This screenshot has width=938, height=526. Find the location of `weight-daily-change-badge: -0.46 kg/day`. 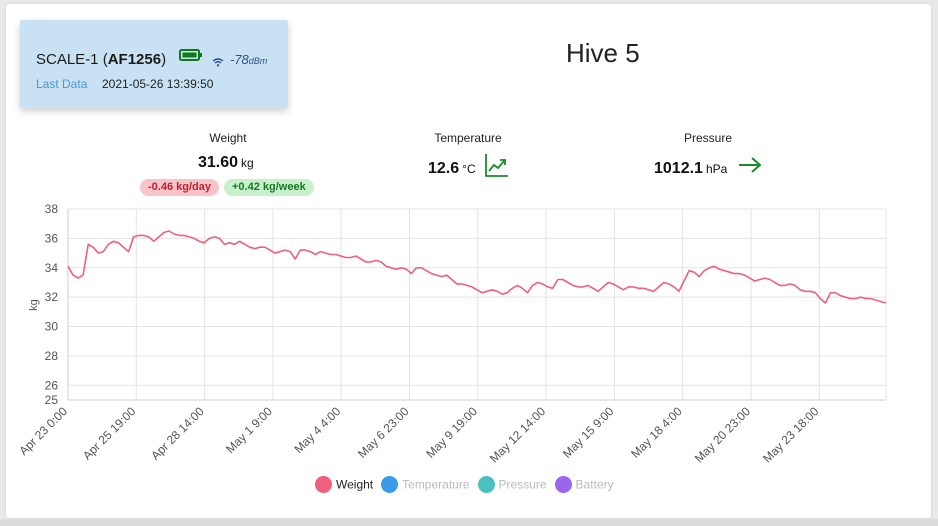

weight-daily-change-badge: -0.46 kg/day is located at coordinates (179, 187).